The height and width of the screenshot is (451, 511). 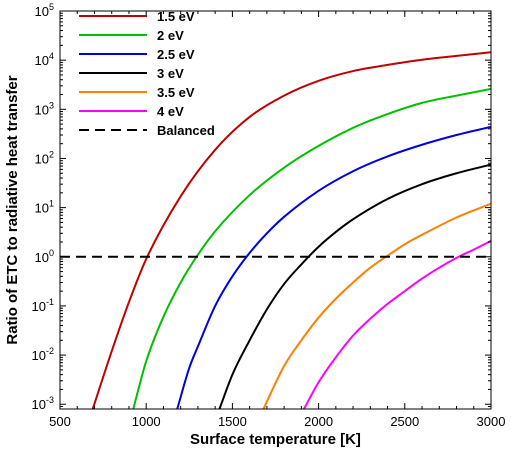 What do you see at coordinates (186, 130) in the screenshot?
I see `legend-label-6: Balanced` at bounding box center [186, 130].